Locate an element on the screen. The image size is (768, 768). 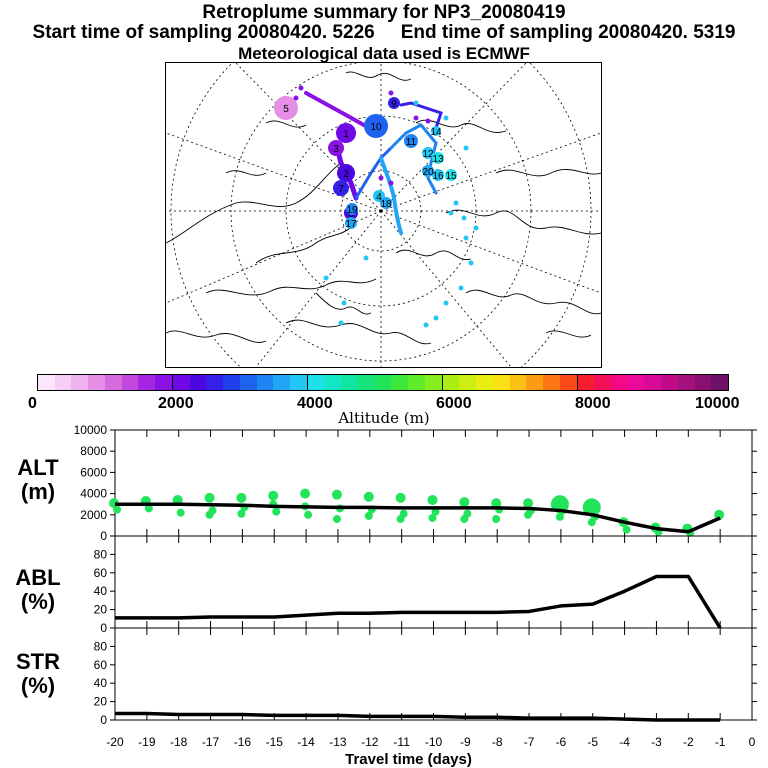
trajectory-marker-2: 2 is located at coordinates (346, 173).